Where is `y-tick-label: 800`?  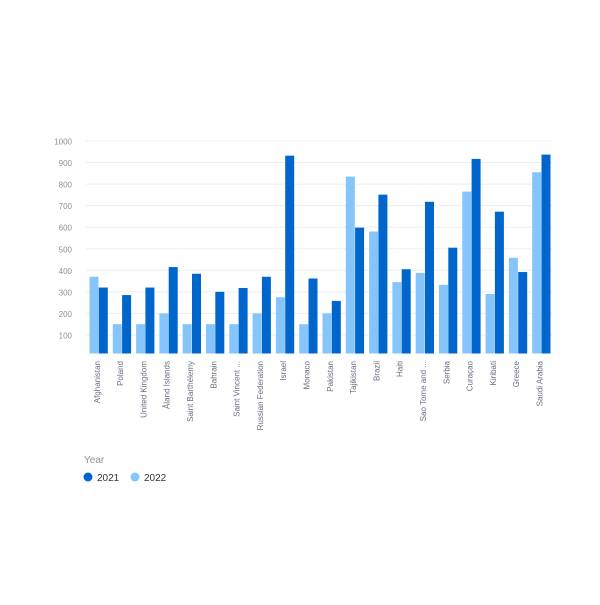 y-tick-label: 800 is located at coordinates (66, 185).